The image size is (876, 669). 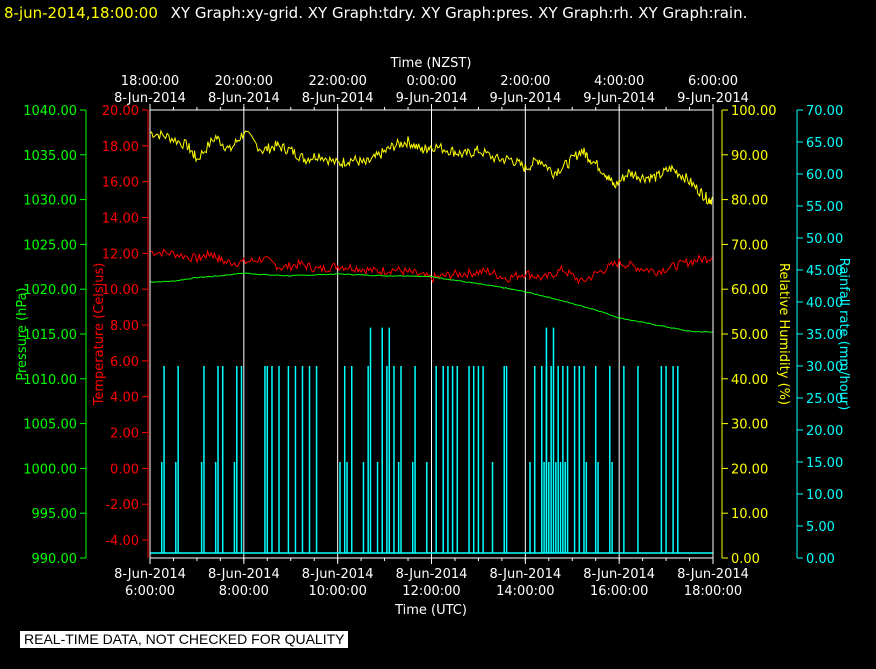 I want to click on pressure-tick-label: 1005.00, so click(x=50, y=425).